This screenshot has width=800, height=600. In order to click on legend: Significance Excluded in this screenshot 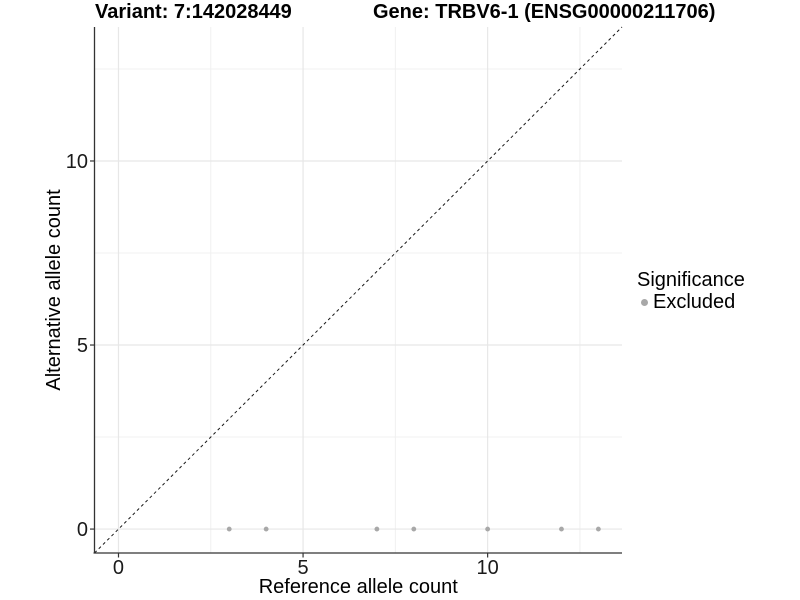, I will do `click(691, 291)`.